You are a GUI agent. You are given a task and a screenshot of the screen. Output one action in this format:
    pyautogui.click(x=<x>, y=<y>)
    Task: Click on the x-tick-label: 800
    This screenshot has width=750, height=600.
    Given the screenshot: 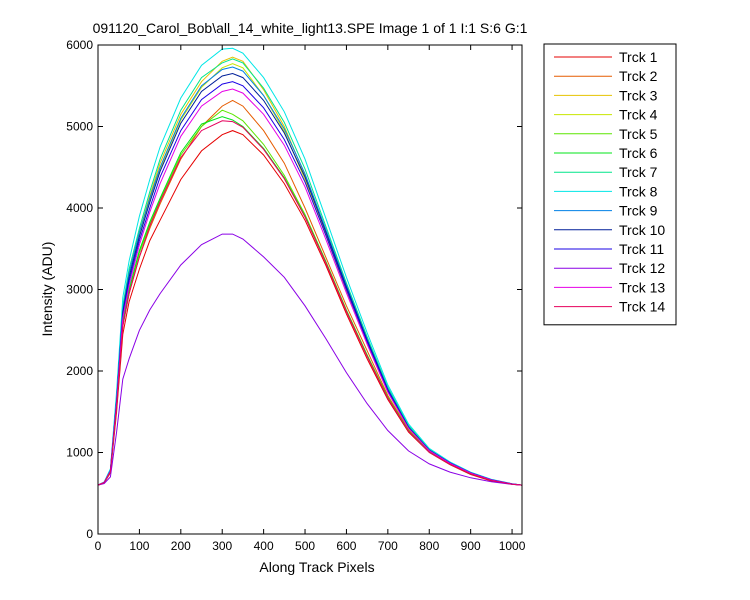 What is the action you would take?
    pyautogui.click(x=429, y=546)
    